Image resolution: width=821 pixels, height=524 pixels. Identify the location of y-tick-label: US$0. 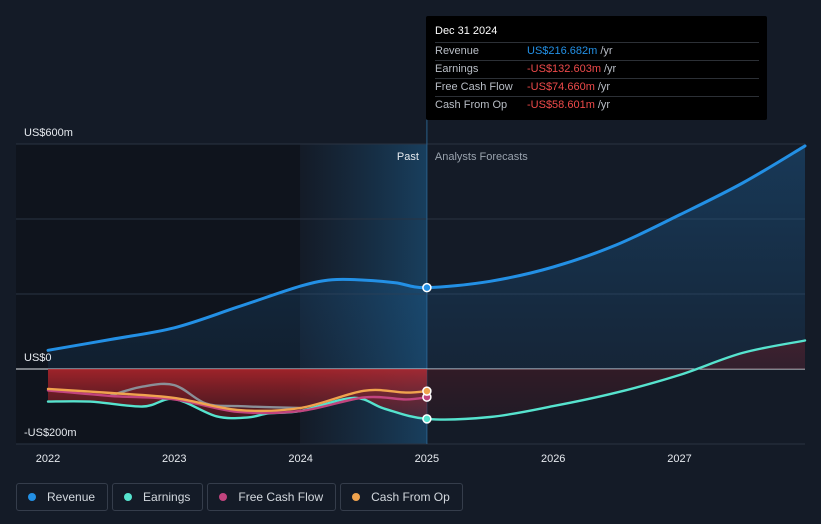
(38, 358).